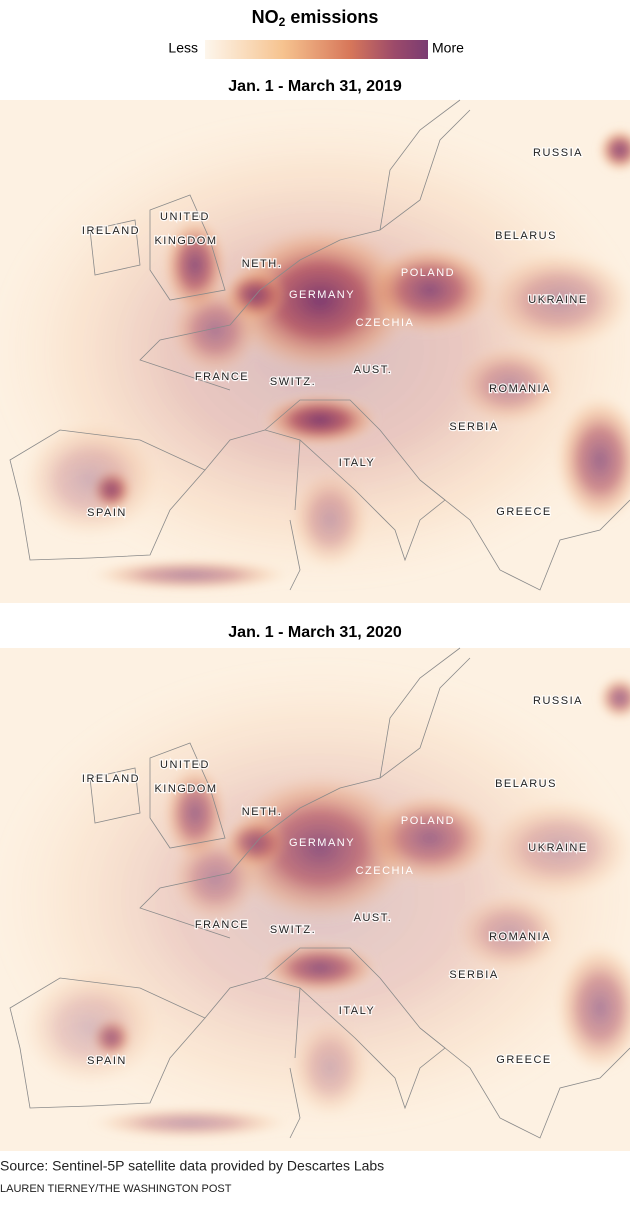 Image resolution: width=630 pixels, height=1205 pixels. Describe the element at coordinates (315, 86) in the screenshot. I see `map-title: Jan. 1 - March 31, 2019` at that location.